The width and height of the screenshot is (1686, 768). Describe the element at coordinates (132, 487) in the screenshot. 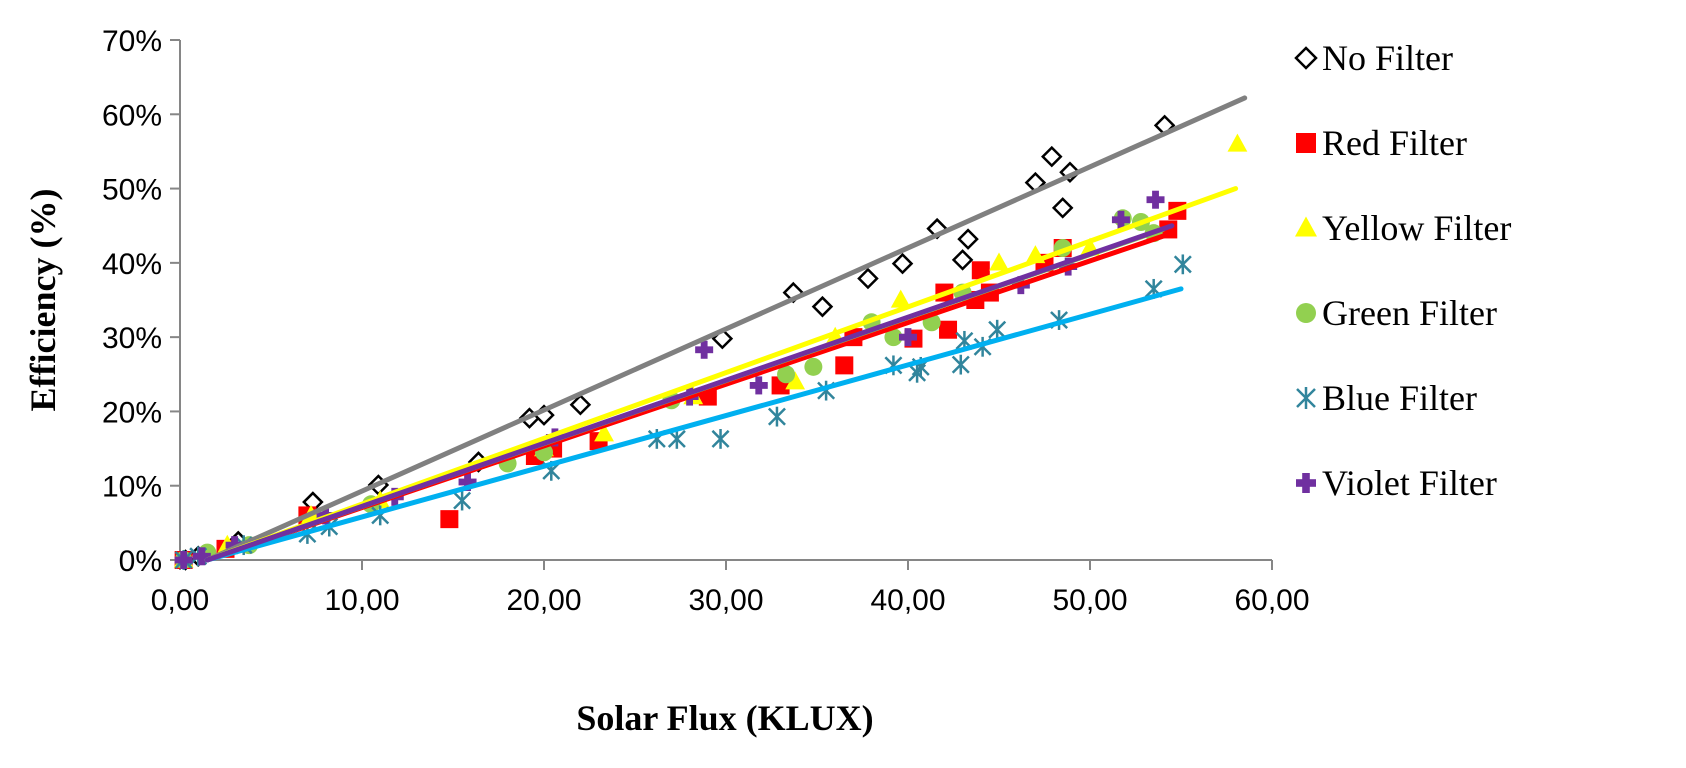

I see `y-tick-label: 10%` at that location.